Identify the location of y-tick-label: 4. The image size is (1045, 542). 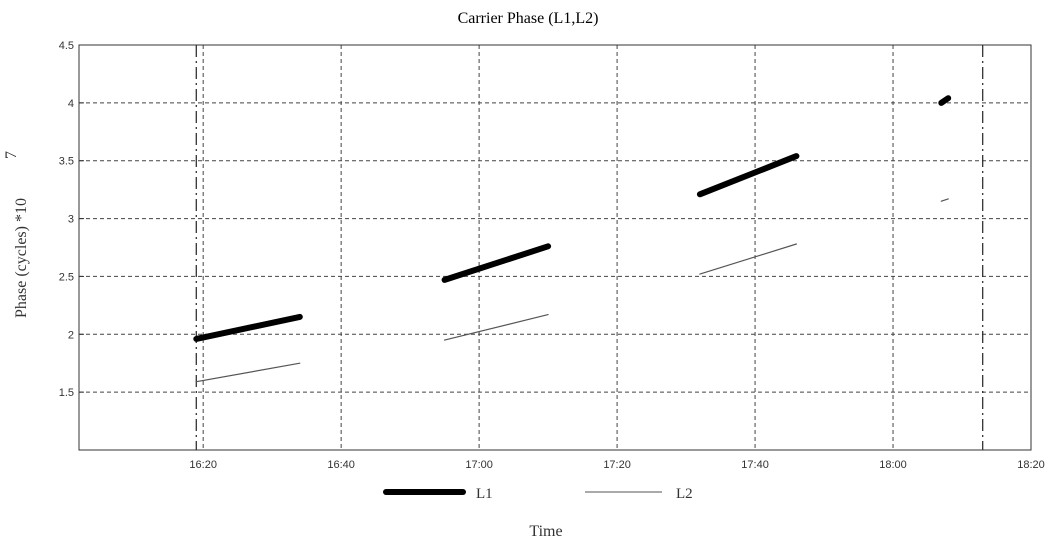
(71, 104).